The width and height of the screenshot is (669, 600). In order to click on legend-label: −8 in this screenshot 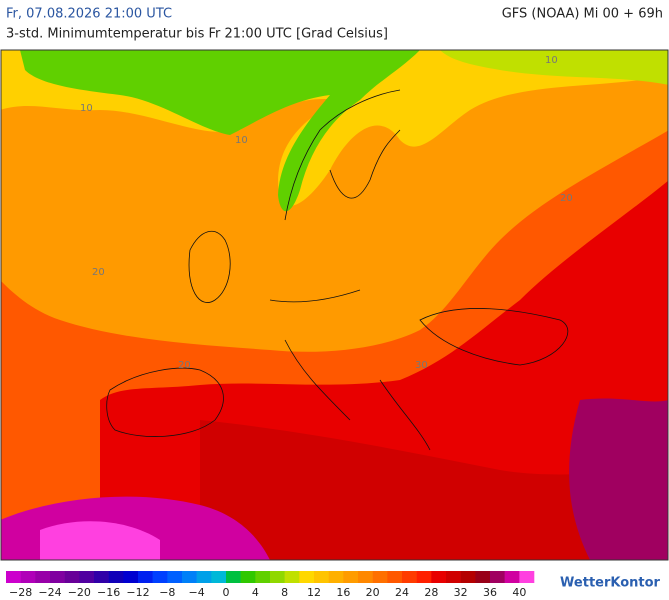, I will do `click(167, 592)`.